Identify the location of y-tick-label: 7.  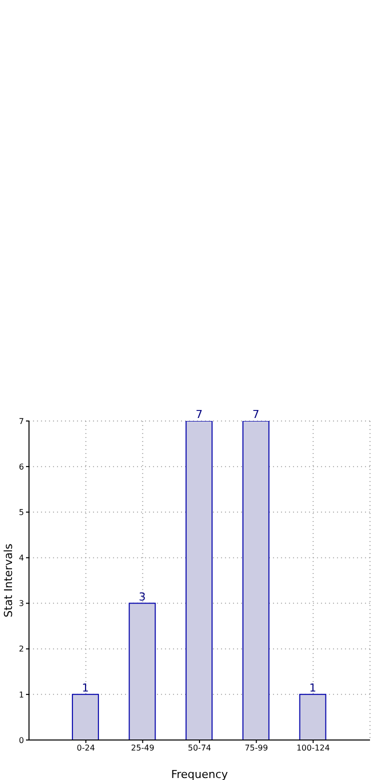
(21, 421).